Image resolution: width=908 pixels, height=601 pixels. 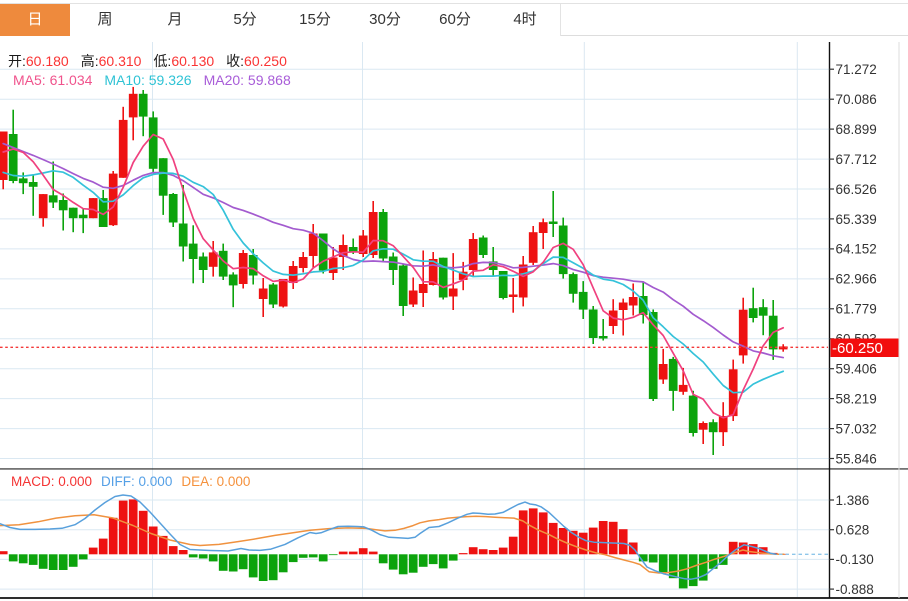 I want to click on svg-text: 71.272, so click(x=856, y=69).